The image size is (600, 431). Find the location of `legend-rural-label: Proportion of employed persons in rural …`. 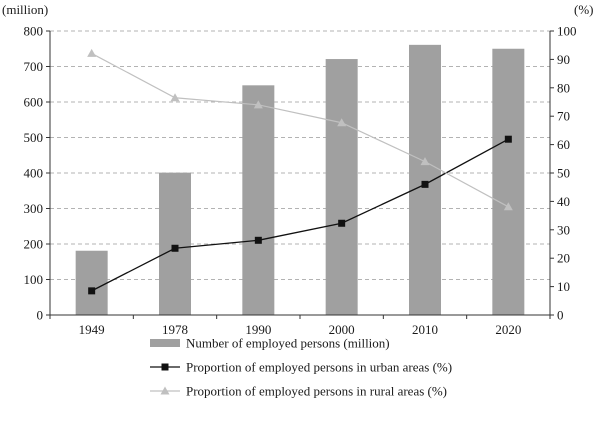

legend-rural-label: Proportion of employed persons in rural … is located at coordinates (316, 391).